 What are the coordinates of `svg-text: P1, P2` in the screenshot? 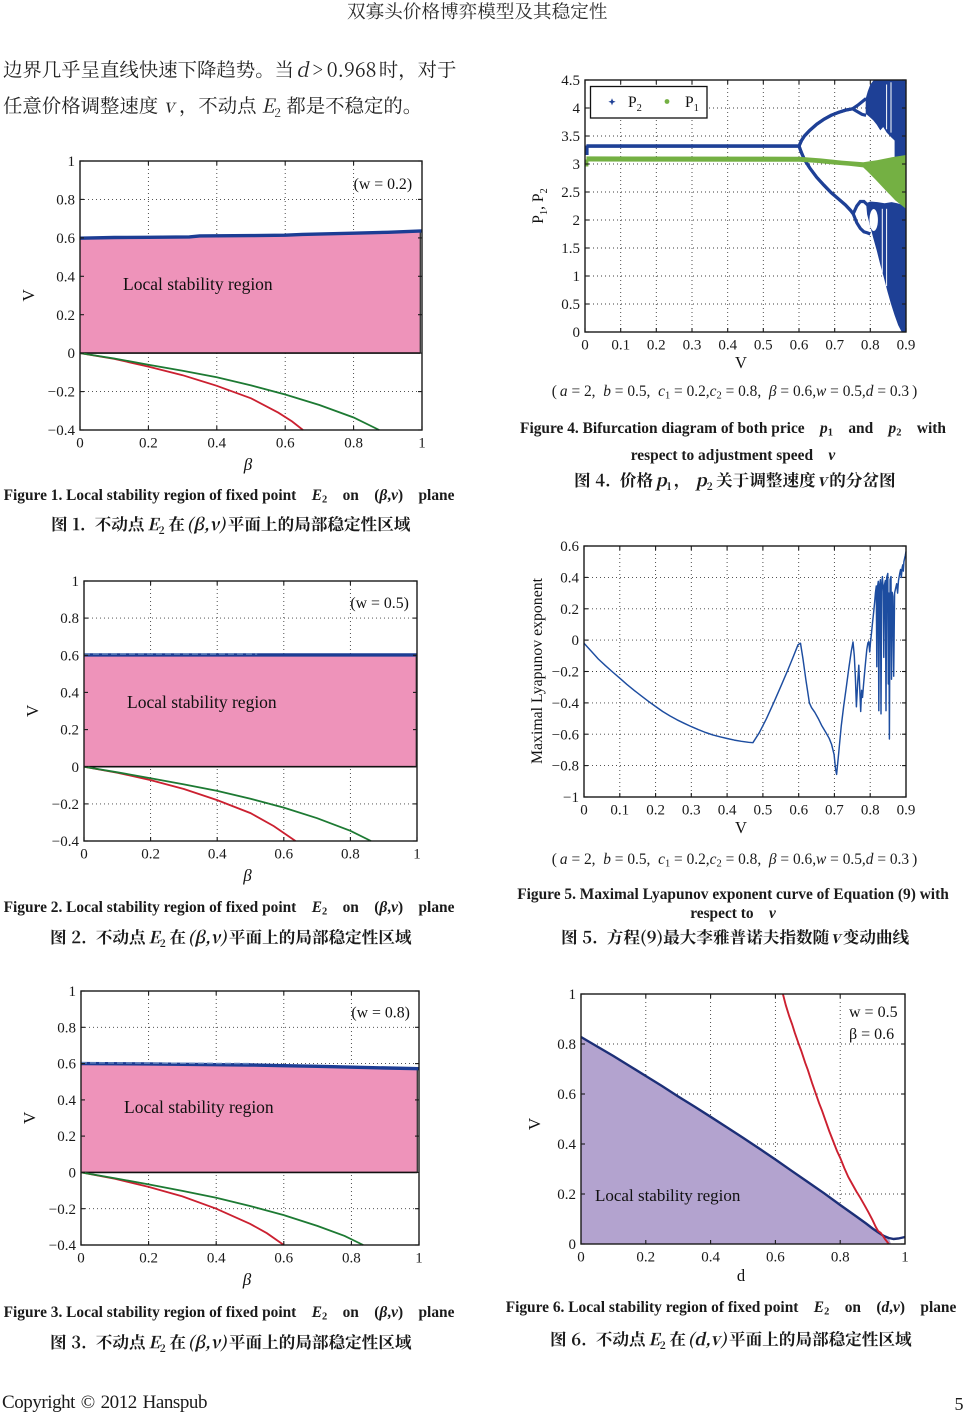 It's located at (540, 206).